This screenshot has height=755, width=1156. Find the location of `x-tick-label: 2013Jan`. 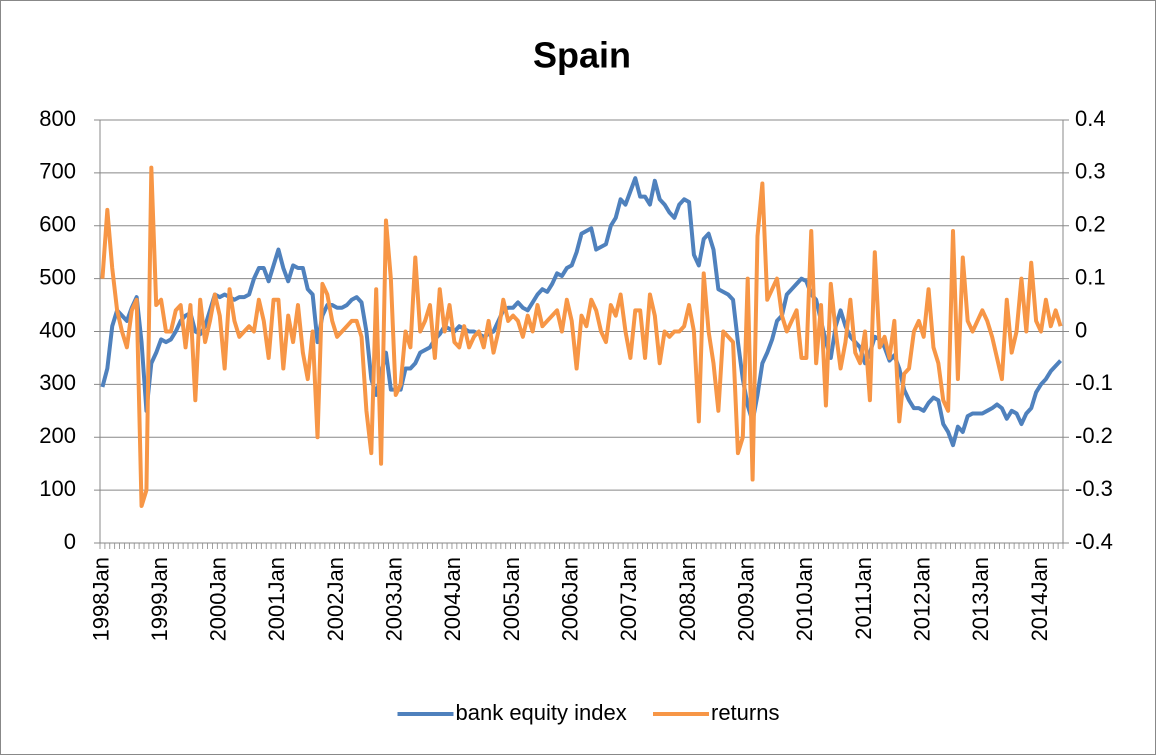

x-tick-label: 2013Jan is located at coordinates (980, 599).